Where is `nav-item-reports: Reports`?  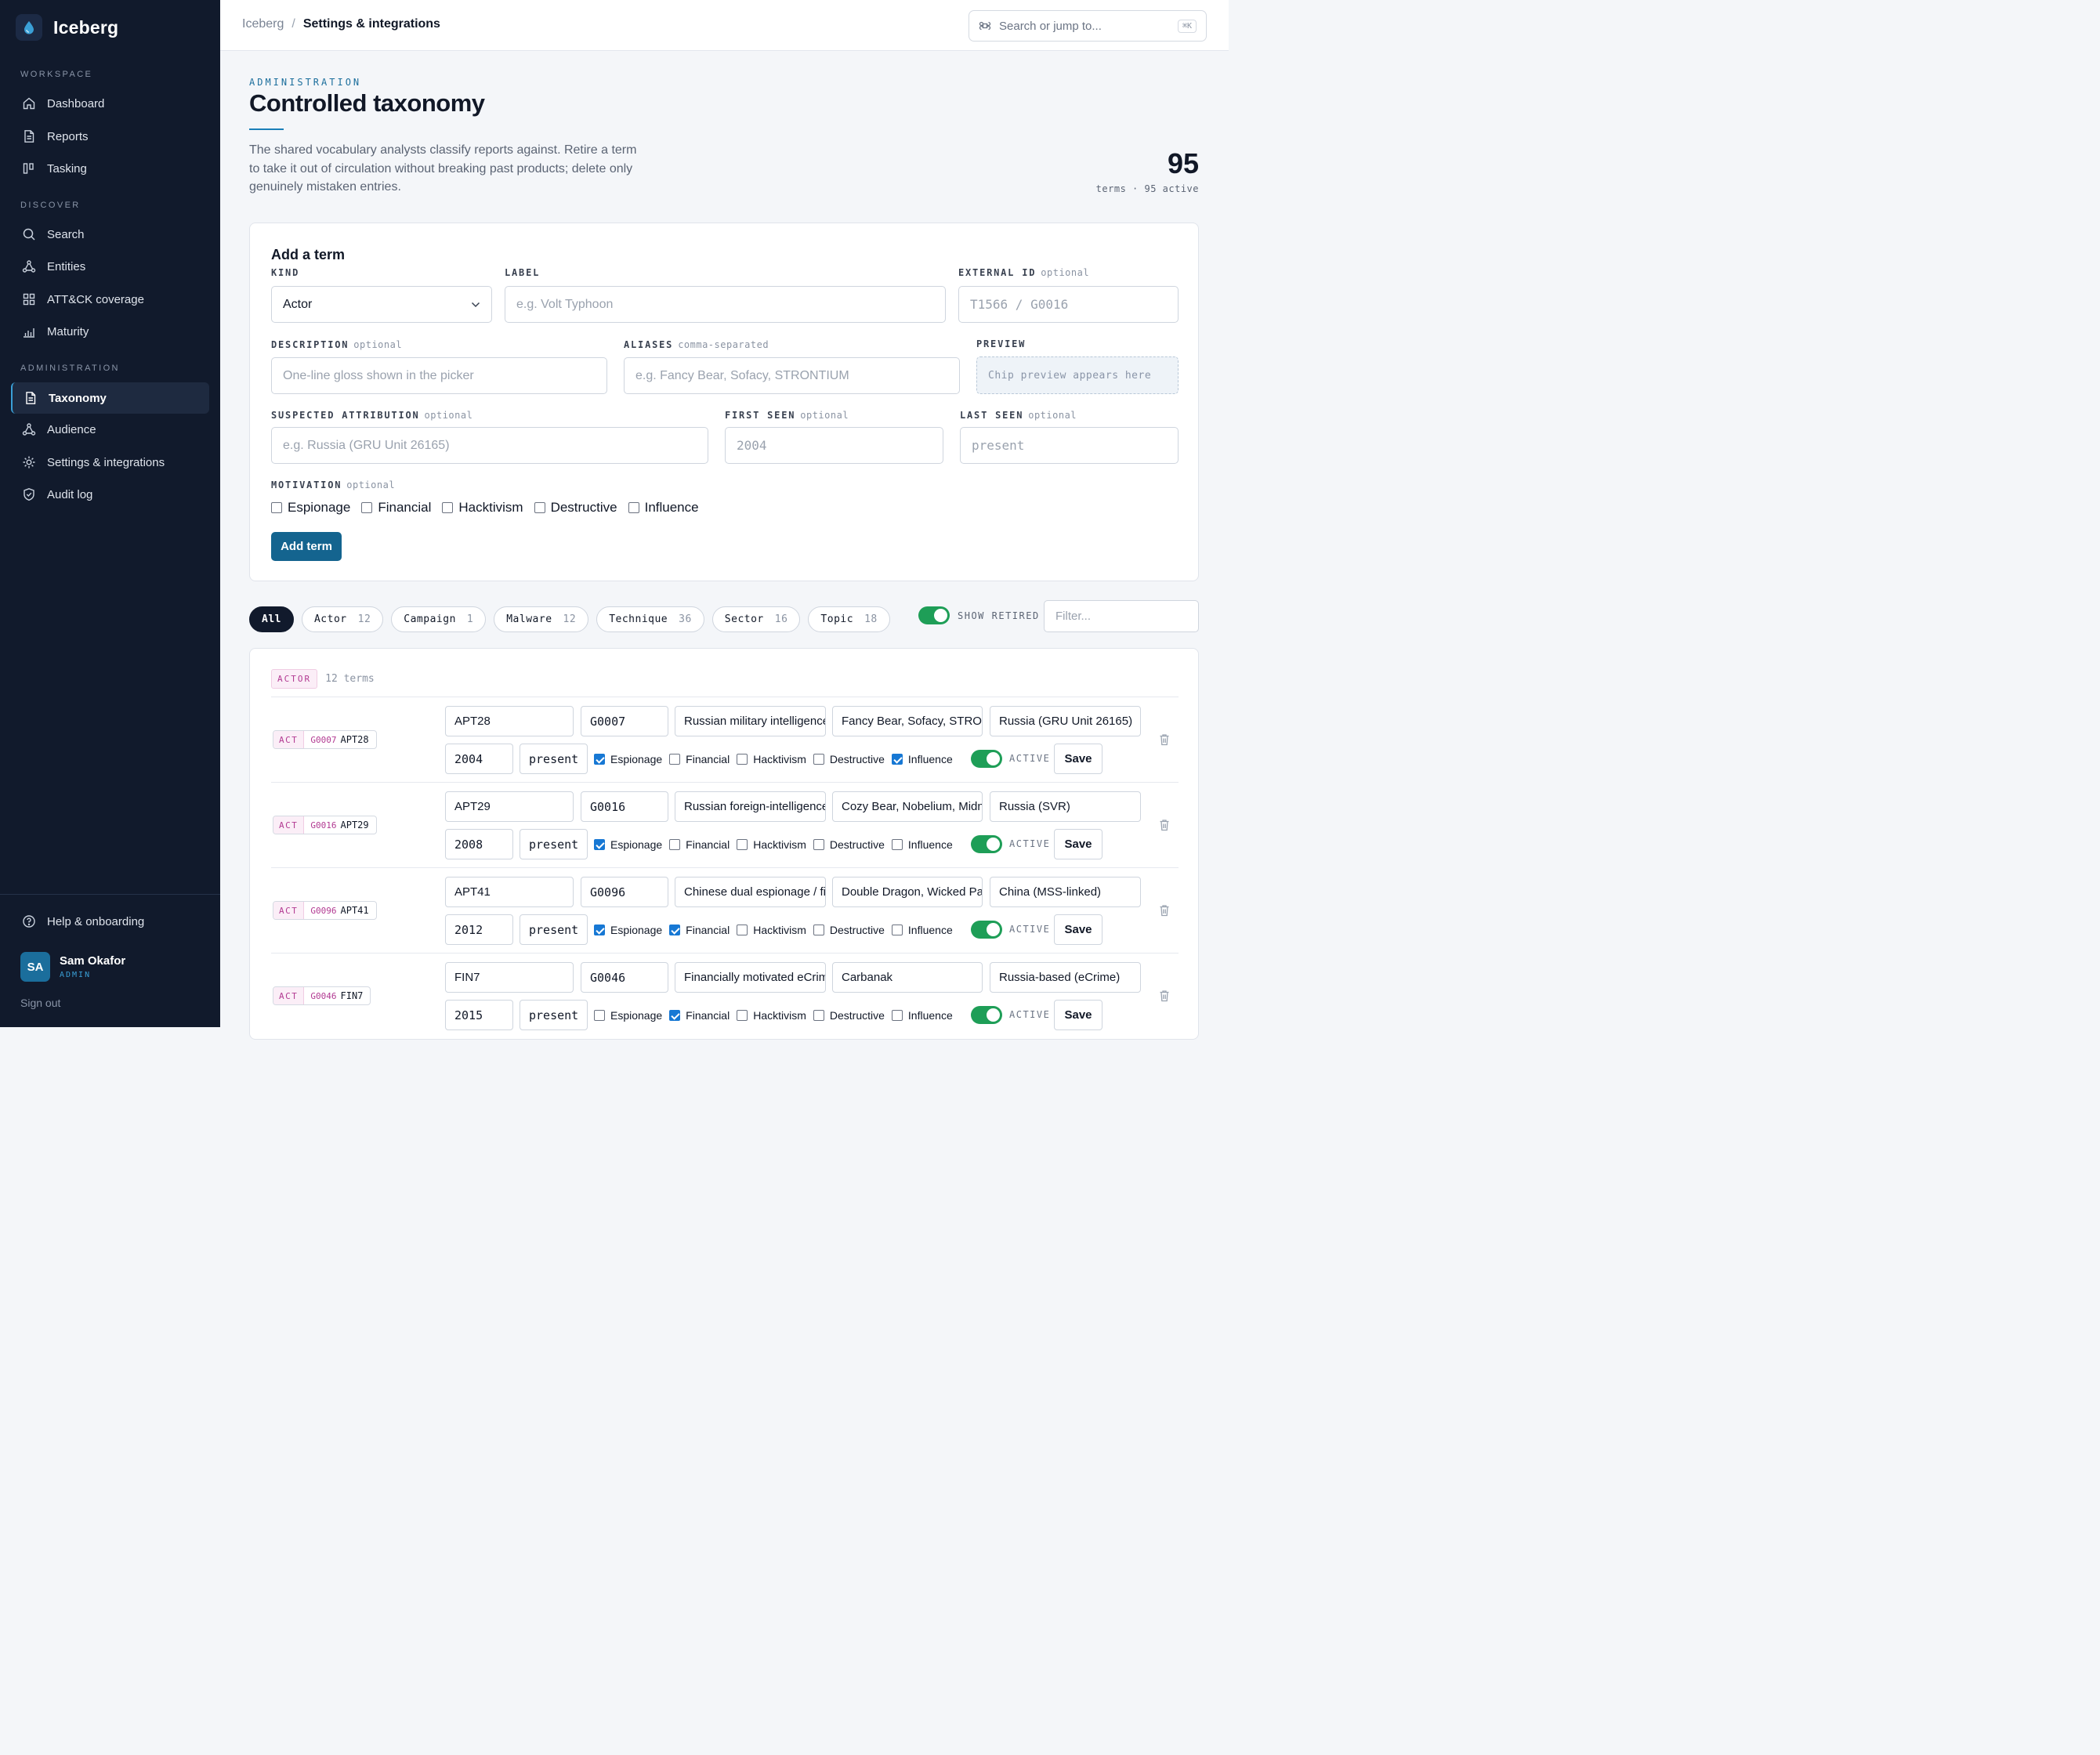 nav-item-reports: Reports is located at coordinates (110, 136).